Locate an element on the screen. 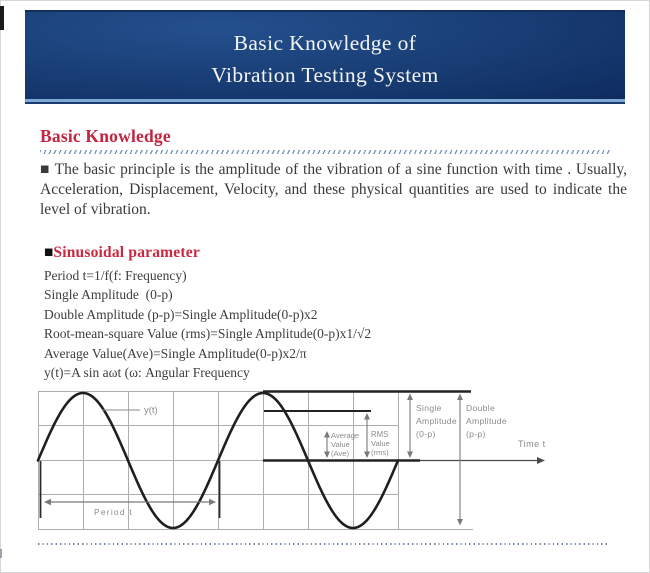 This screenshot has width=650, height=573. rms-arrowhead-down-icon is located at coordinates (367, 454).